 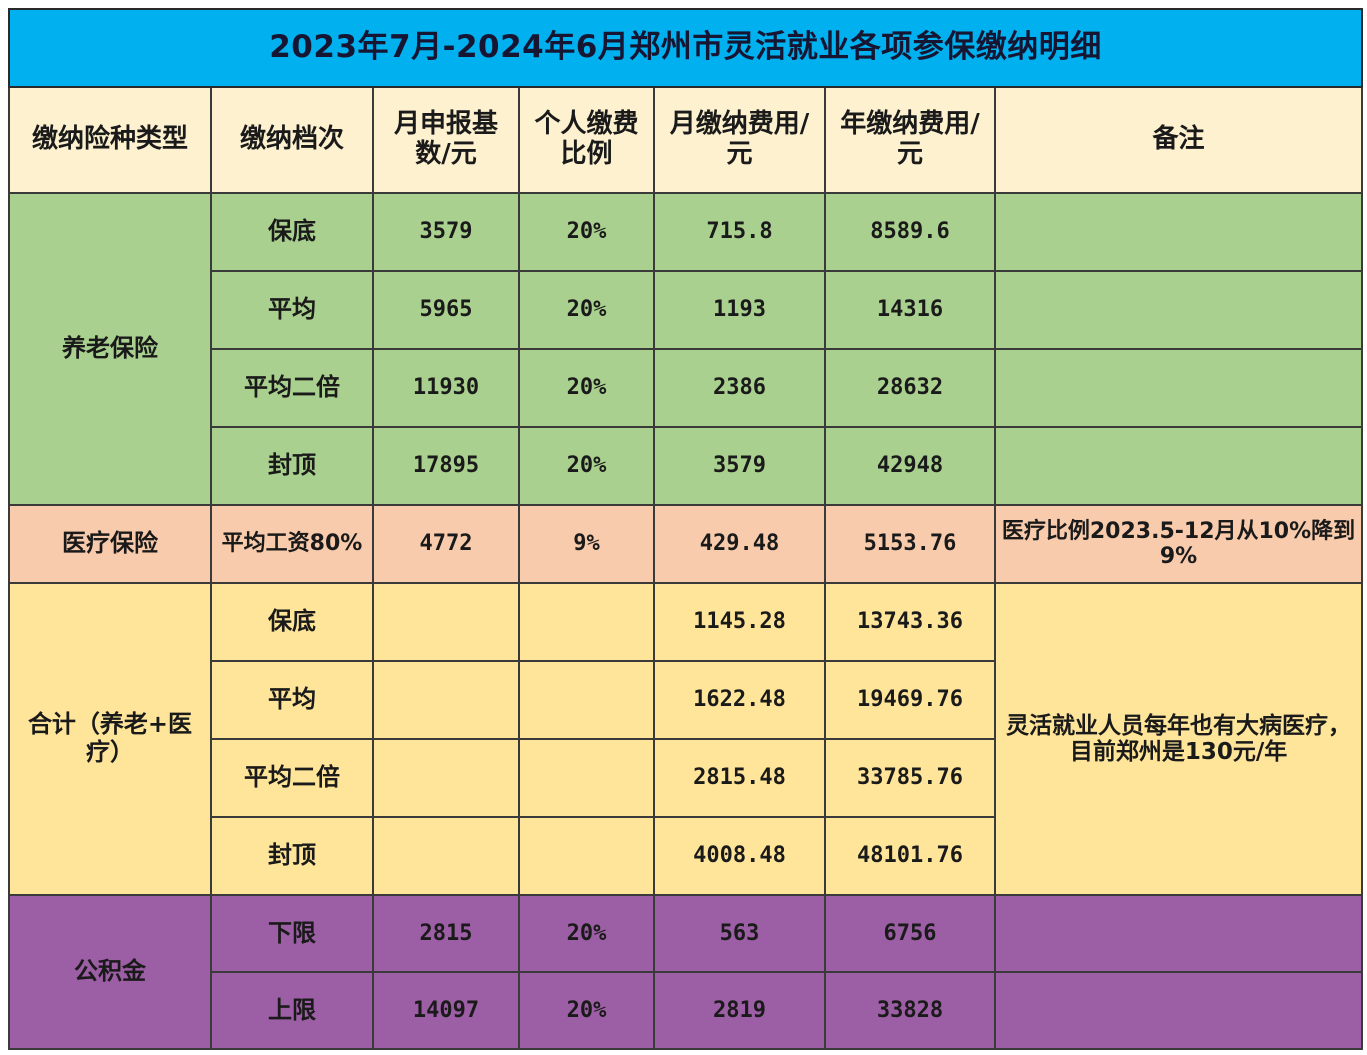 I want to click on table-row: 公积金 下限 2815 20% 563 6756, so click(x=686, y=972).